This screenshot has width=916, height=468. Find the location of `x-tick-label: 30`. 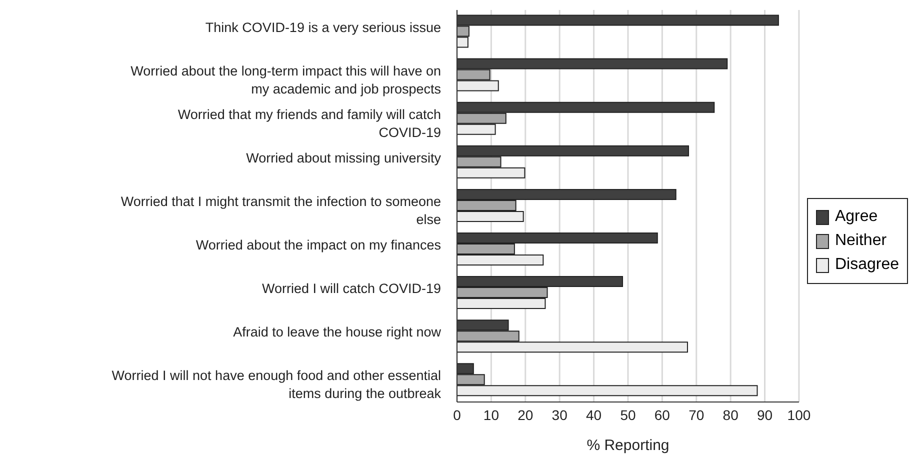

x-tick-label: 30 is located at coordinates (560, 414).